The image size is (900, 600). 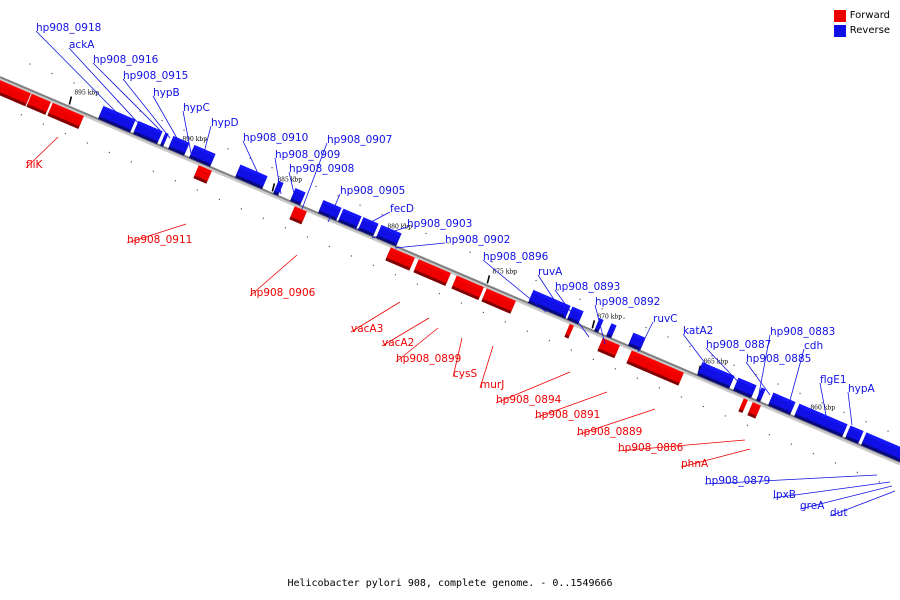 What do you see at coordinates (504, 271) in the screenshot?
I see `kbp-label: 875 kbp` at bounding box center [504, 271].